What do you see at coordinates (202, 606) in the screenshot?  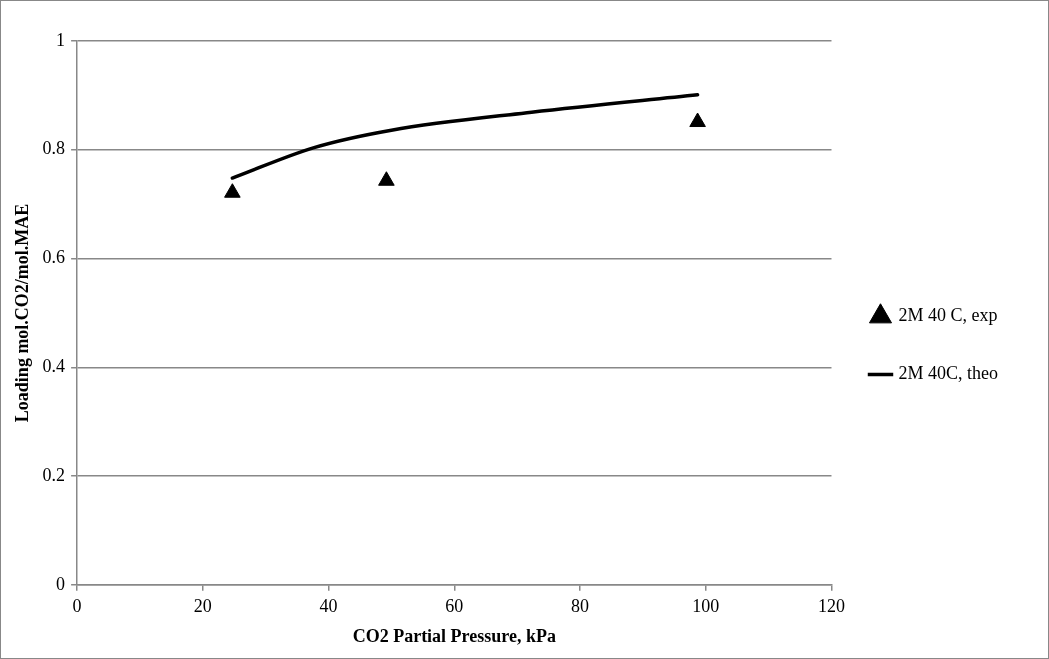 I see `x-tick-label: 20` at bounding box center [202, 606].